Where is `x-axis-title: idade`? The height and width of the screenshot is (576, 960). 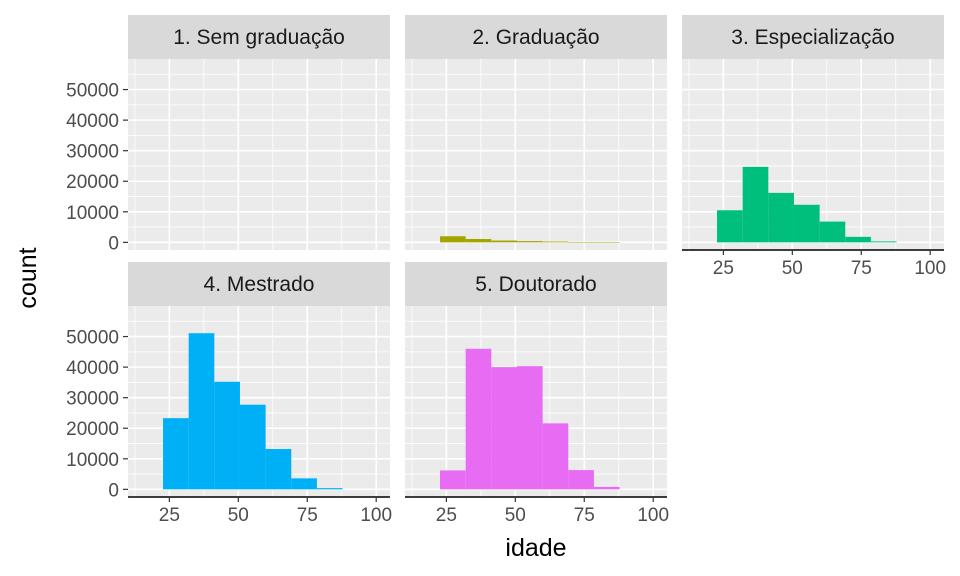 x-axis-title: idade is located at coordinates (535, 548).